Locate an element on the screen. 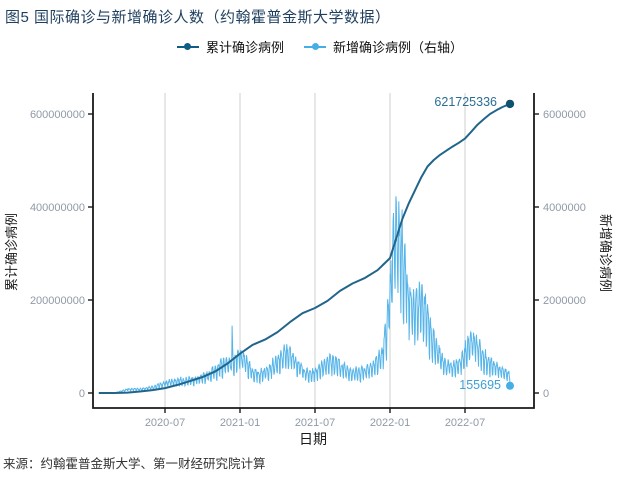  source-note: 来源：约翰霍普金斯大学、第一财经研究院计算 is located at coordinates (134, 464).